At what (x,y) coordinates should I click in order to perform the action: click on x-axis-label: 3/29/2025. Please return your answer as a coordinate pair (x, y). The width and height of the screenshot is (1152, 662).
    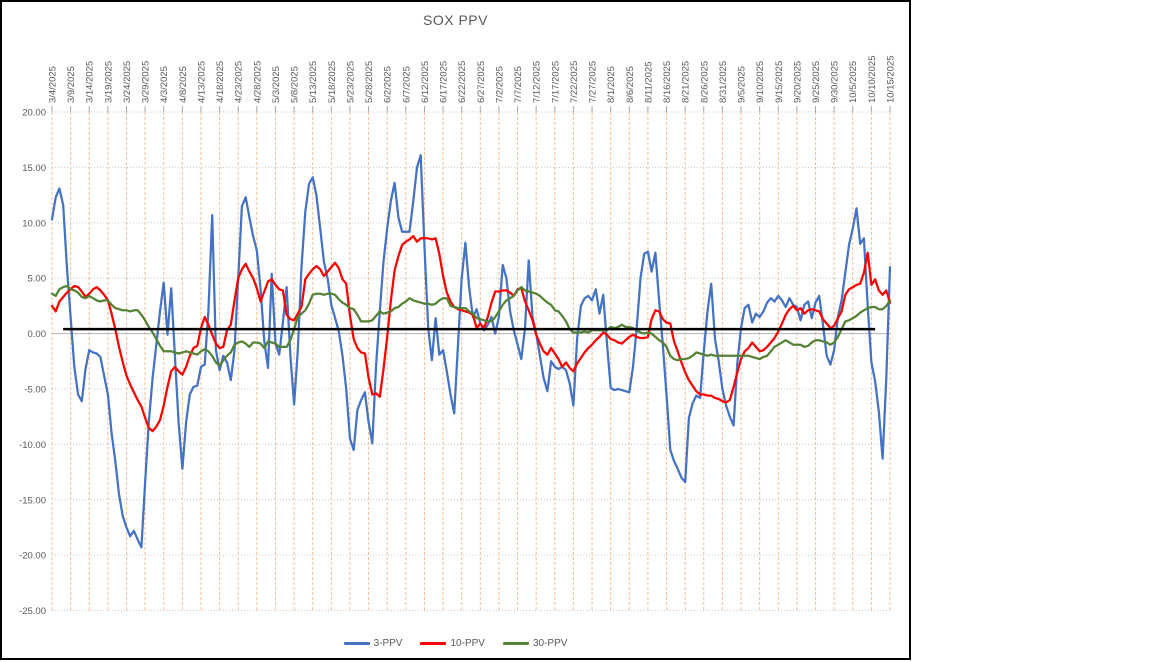
    Looking at the image, I should click on (146, 82).